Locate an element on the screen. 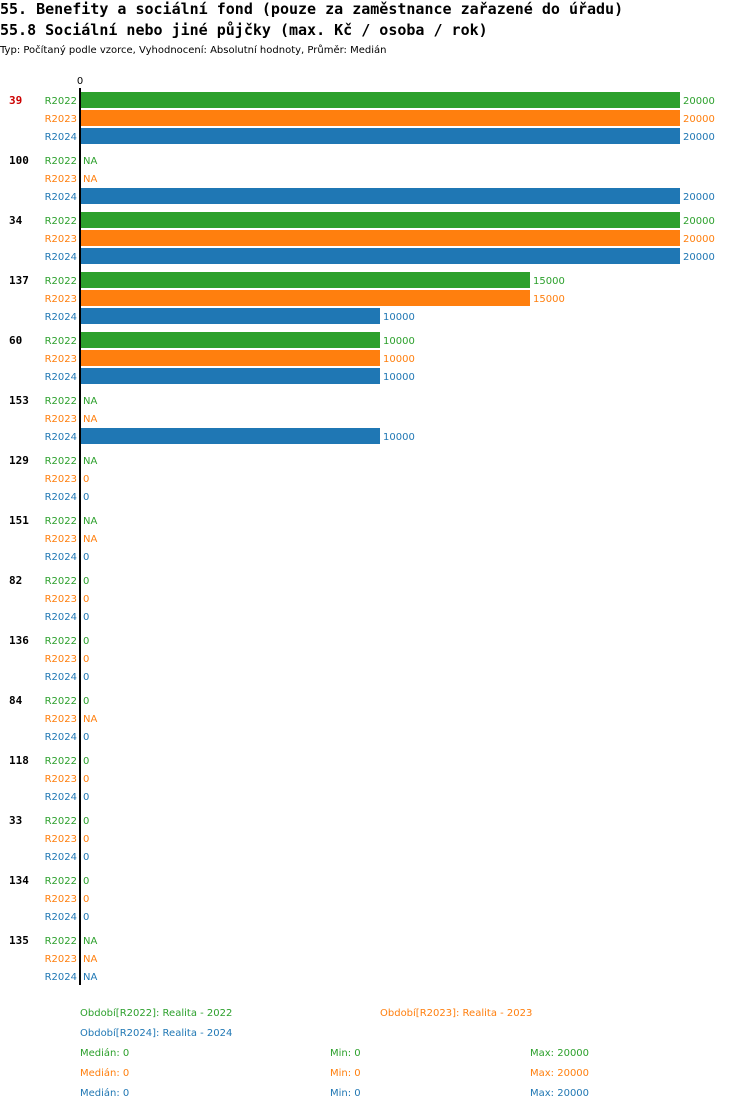  group-label: 151 is located at coordinates (19, 520).